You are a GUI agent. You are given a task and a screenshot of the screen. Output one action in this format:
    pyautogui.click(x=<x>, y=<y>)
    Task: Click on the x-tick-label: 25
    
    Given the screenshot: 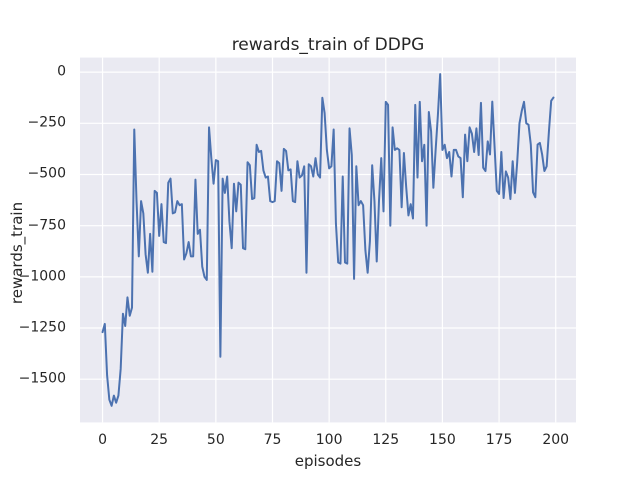 What is the action you would take?
    pyautogui.click(x=159, y=440)
    